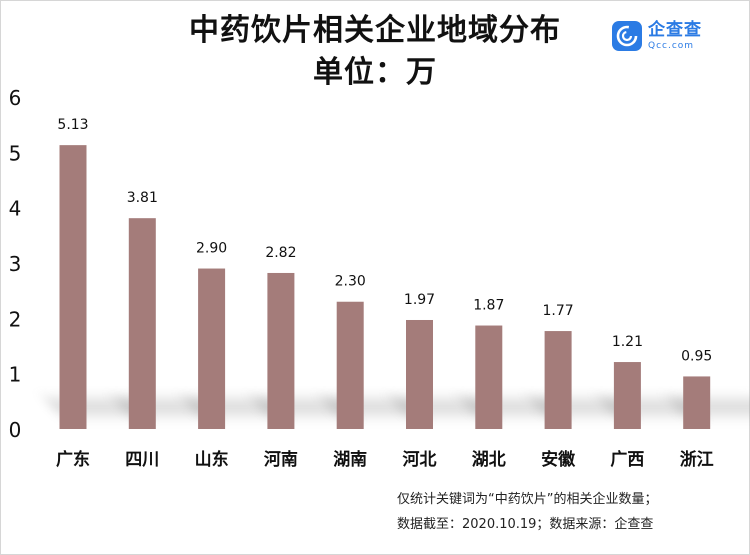 The height and width of the screenshot is (555, 750). Describe the element at coordinates (375, 72) in the screenshot. I see `chart-unit: 单位：万` at that location.